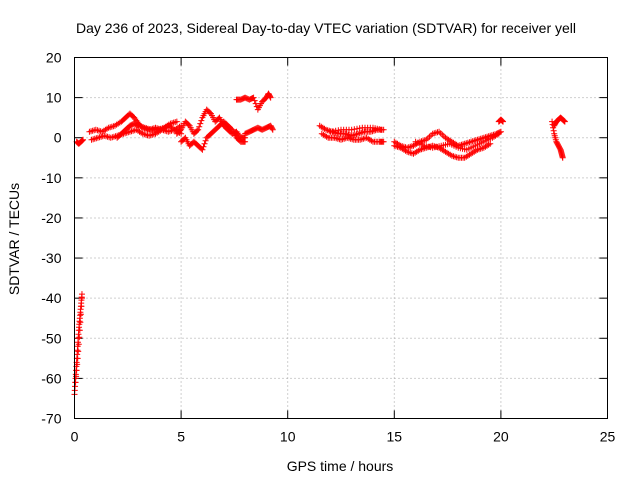 The image size is (640, 480). What do you see at coordinates (51, 298) in the screenshot?
I see `y-tick-label: -40` at bounding box center [51, 298].